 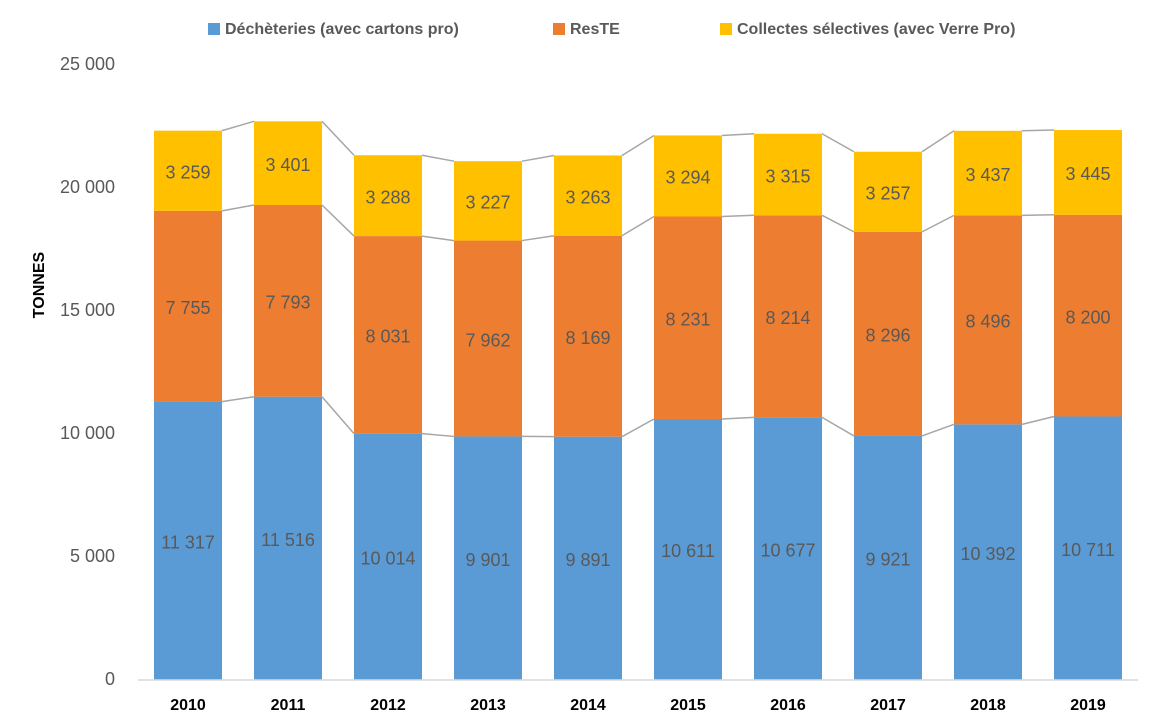 I want to click on data-label: 3 445, so click(x=1087, y=174).